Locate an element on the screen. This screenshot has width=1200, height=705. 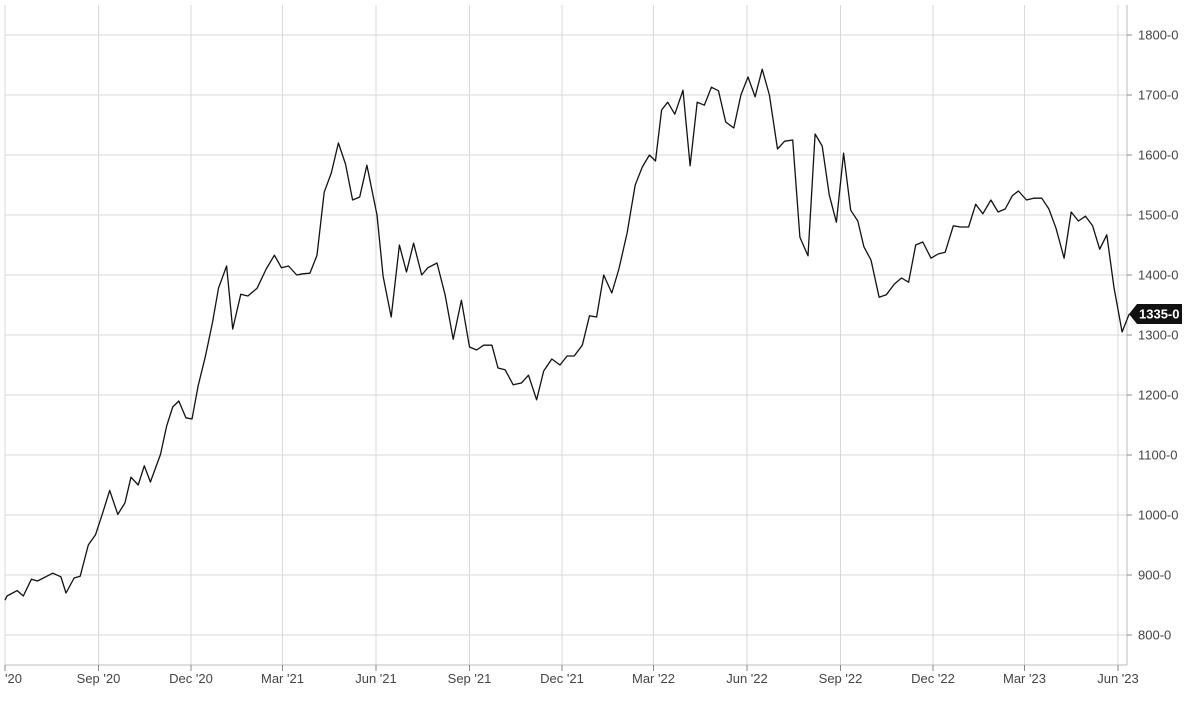
x-tick-label: '20 is located at coordinates (13, 678).